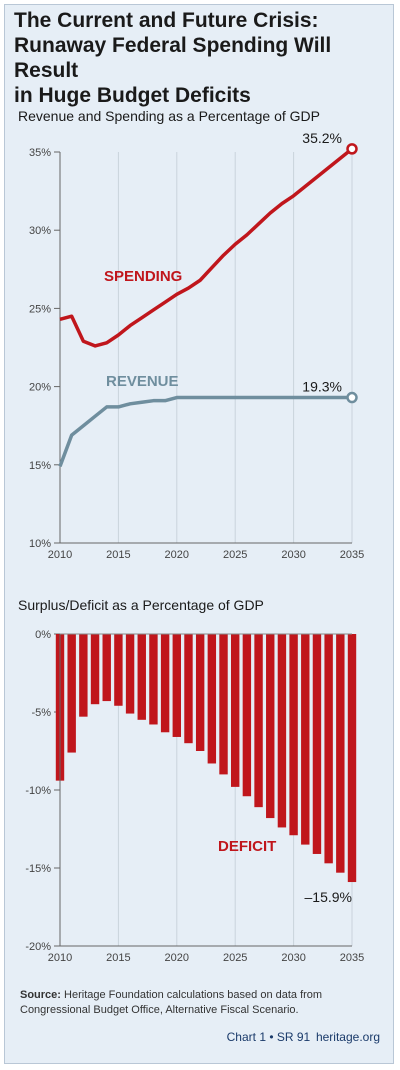 This screenshot has height=1070, width=400. I want to click on y-tick-label: 15%, so click(40, 466).